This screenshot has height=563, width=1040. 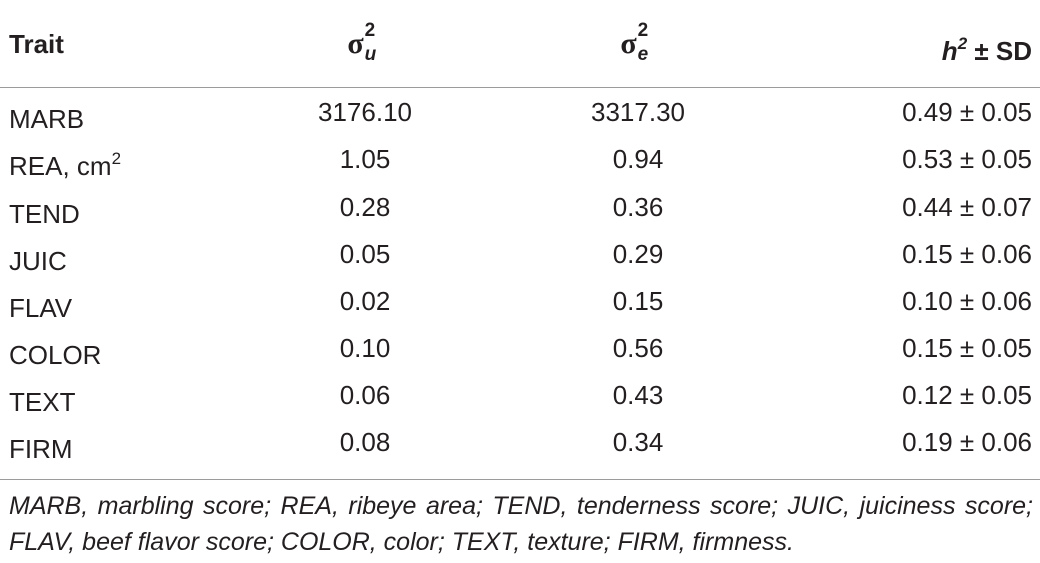 I want to click on header-divider, so click(x=520, y=87).